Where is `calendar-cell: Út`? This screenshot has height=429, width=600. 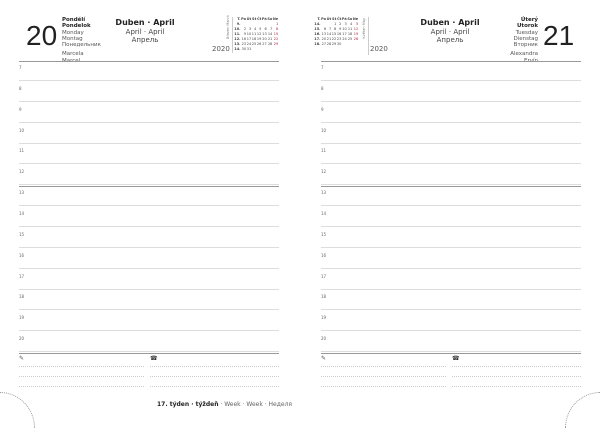 calendar-cell: Út is located at coordinates (329, 19).